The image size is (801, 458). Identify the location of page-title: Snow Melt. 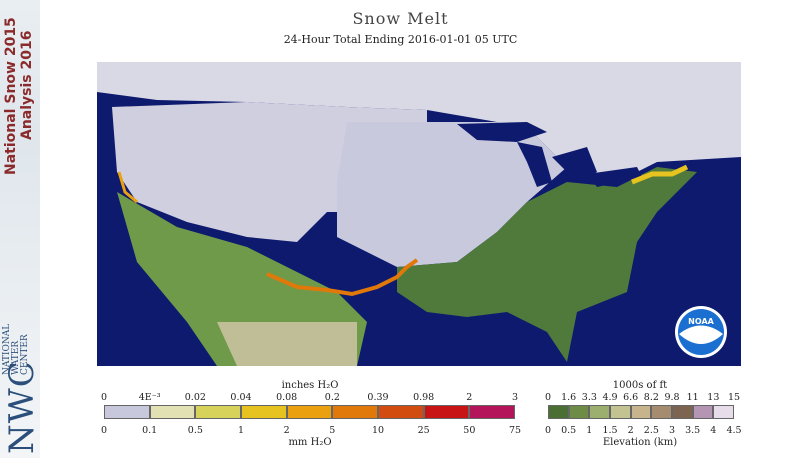
(400, 18).